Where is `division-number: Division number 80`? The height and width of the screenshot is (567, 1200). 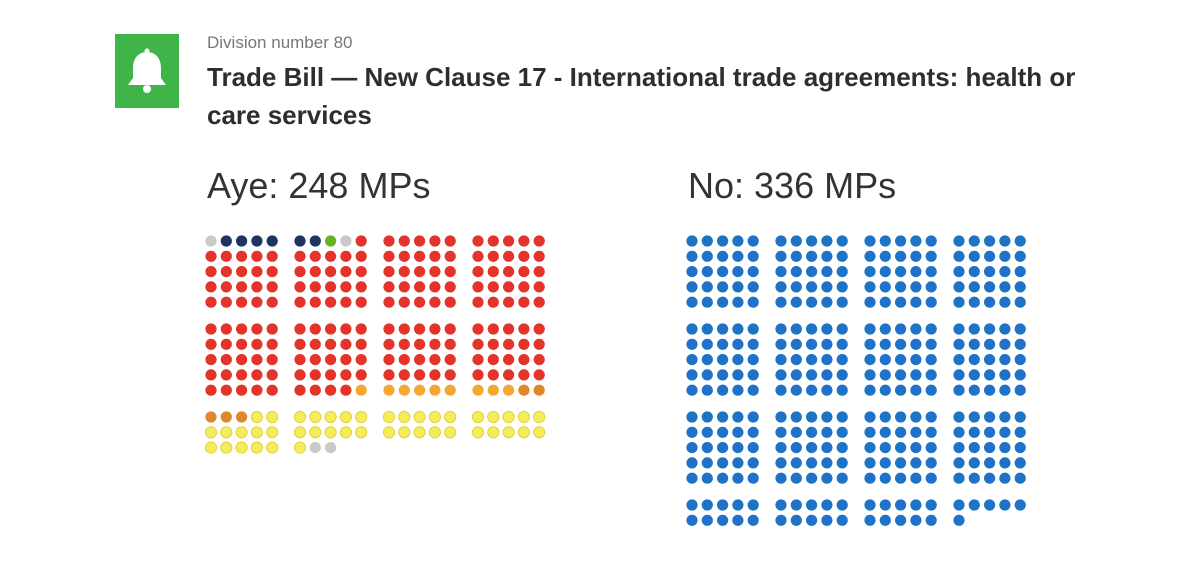
division-number: Division number 80 is located at coordinates (280, 42).